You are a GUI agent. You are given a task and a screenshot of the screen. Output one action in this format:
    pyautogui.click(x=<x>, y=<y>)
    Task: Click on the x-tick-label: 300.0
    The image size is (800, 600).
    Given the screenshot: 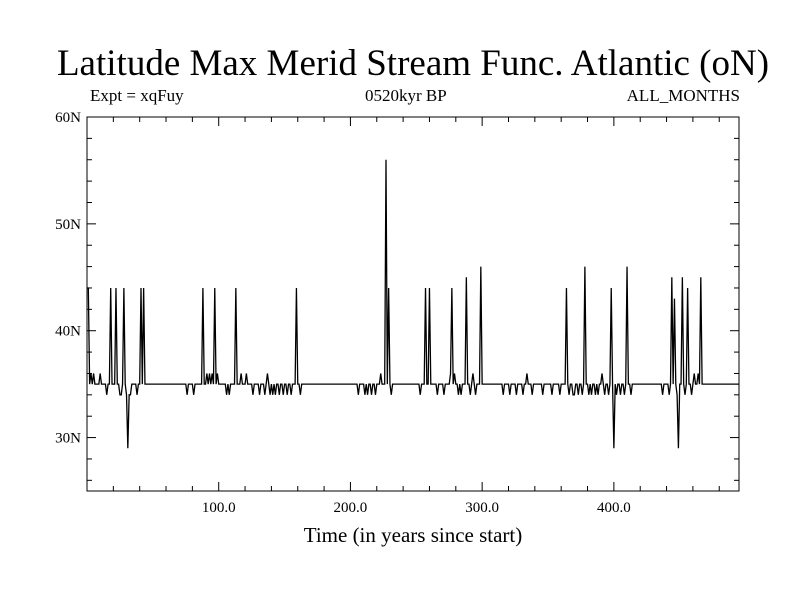 What is the action you would take?
    pyautogui.click(x=482, y=508)
    